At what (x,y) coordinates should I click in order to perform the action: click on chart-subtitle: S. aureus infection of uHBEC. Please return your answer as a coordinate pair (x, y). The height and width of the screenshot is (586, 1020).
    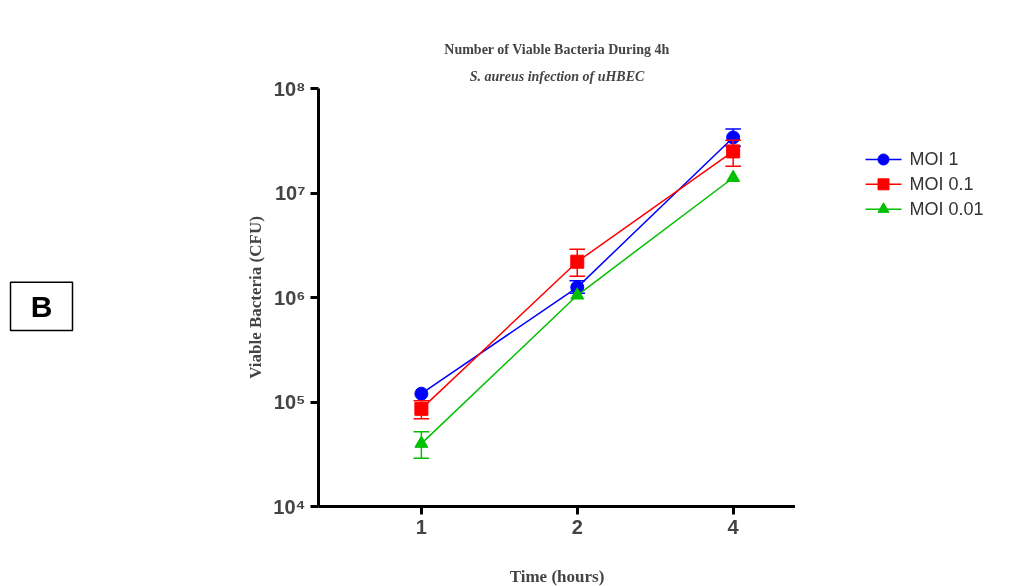
    Looking at the image, I should click on (557, 76).